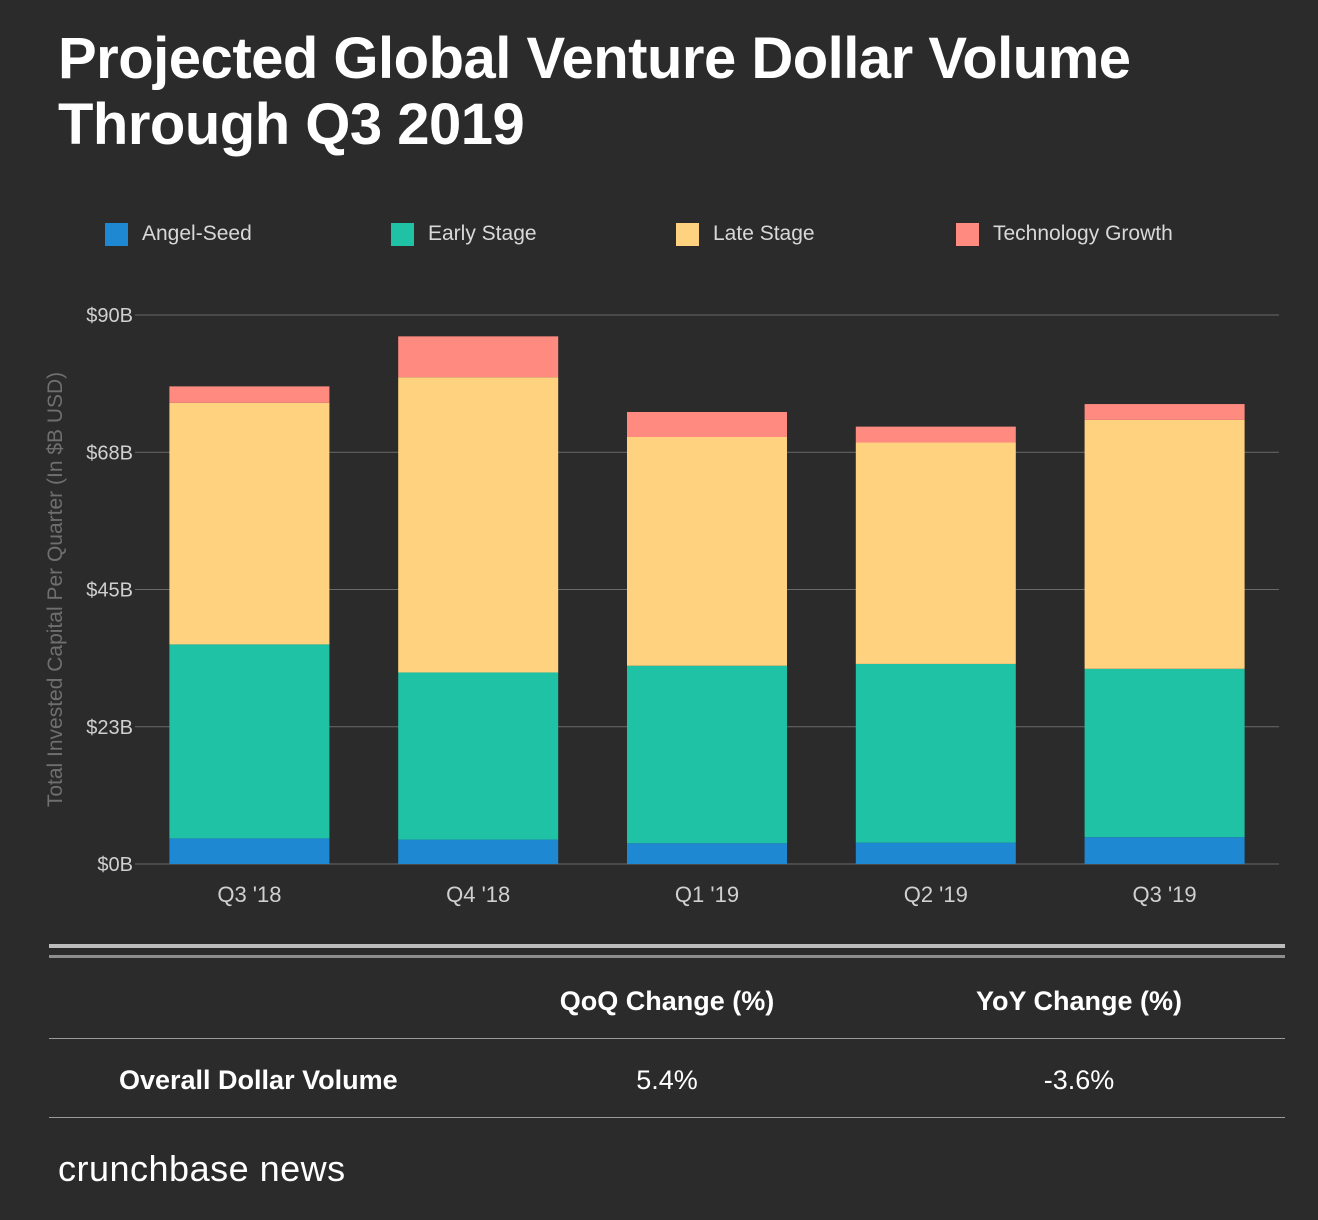  Describe the element at coordinates (197, 233) in the screenshot. I see `legend-label-angel-seed: Angel-Seed` at that location.